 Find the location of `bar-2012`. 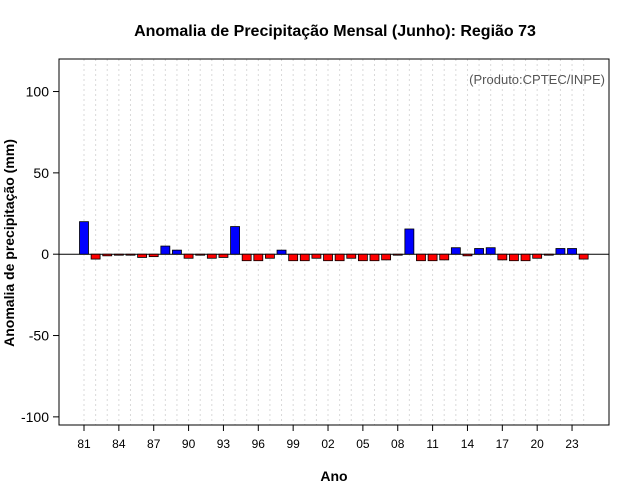

bar-2012 is located at coordinates (444, 257).